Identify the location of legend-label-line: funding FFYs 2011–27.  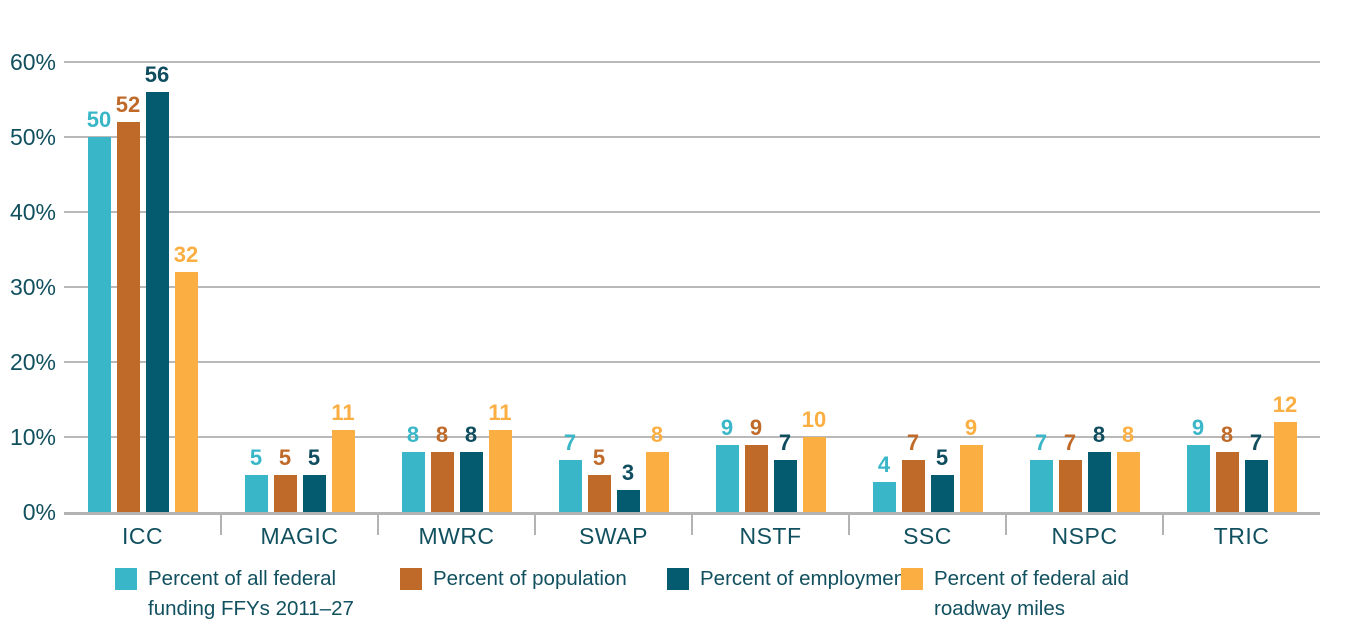
(251, 608).